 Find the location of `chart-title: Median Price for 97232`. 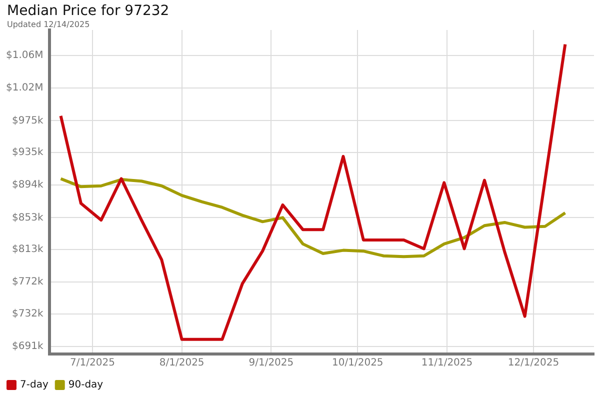

chart-title: Median Price for 97232 is located at coordinates (88, 11).